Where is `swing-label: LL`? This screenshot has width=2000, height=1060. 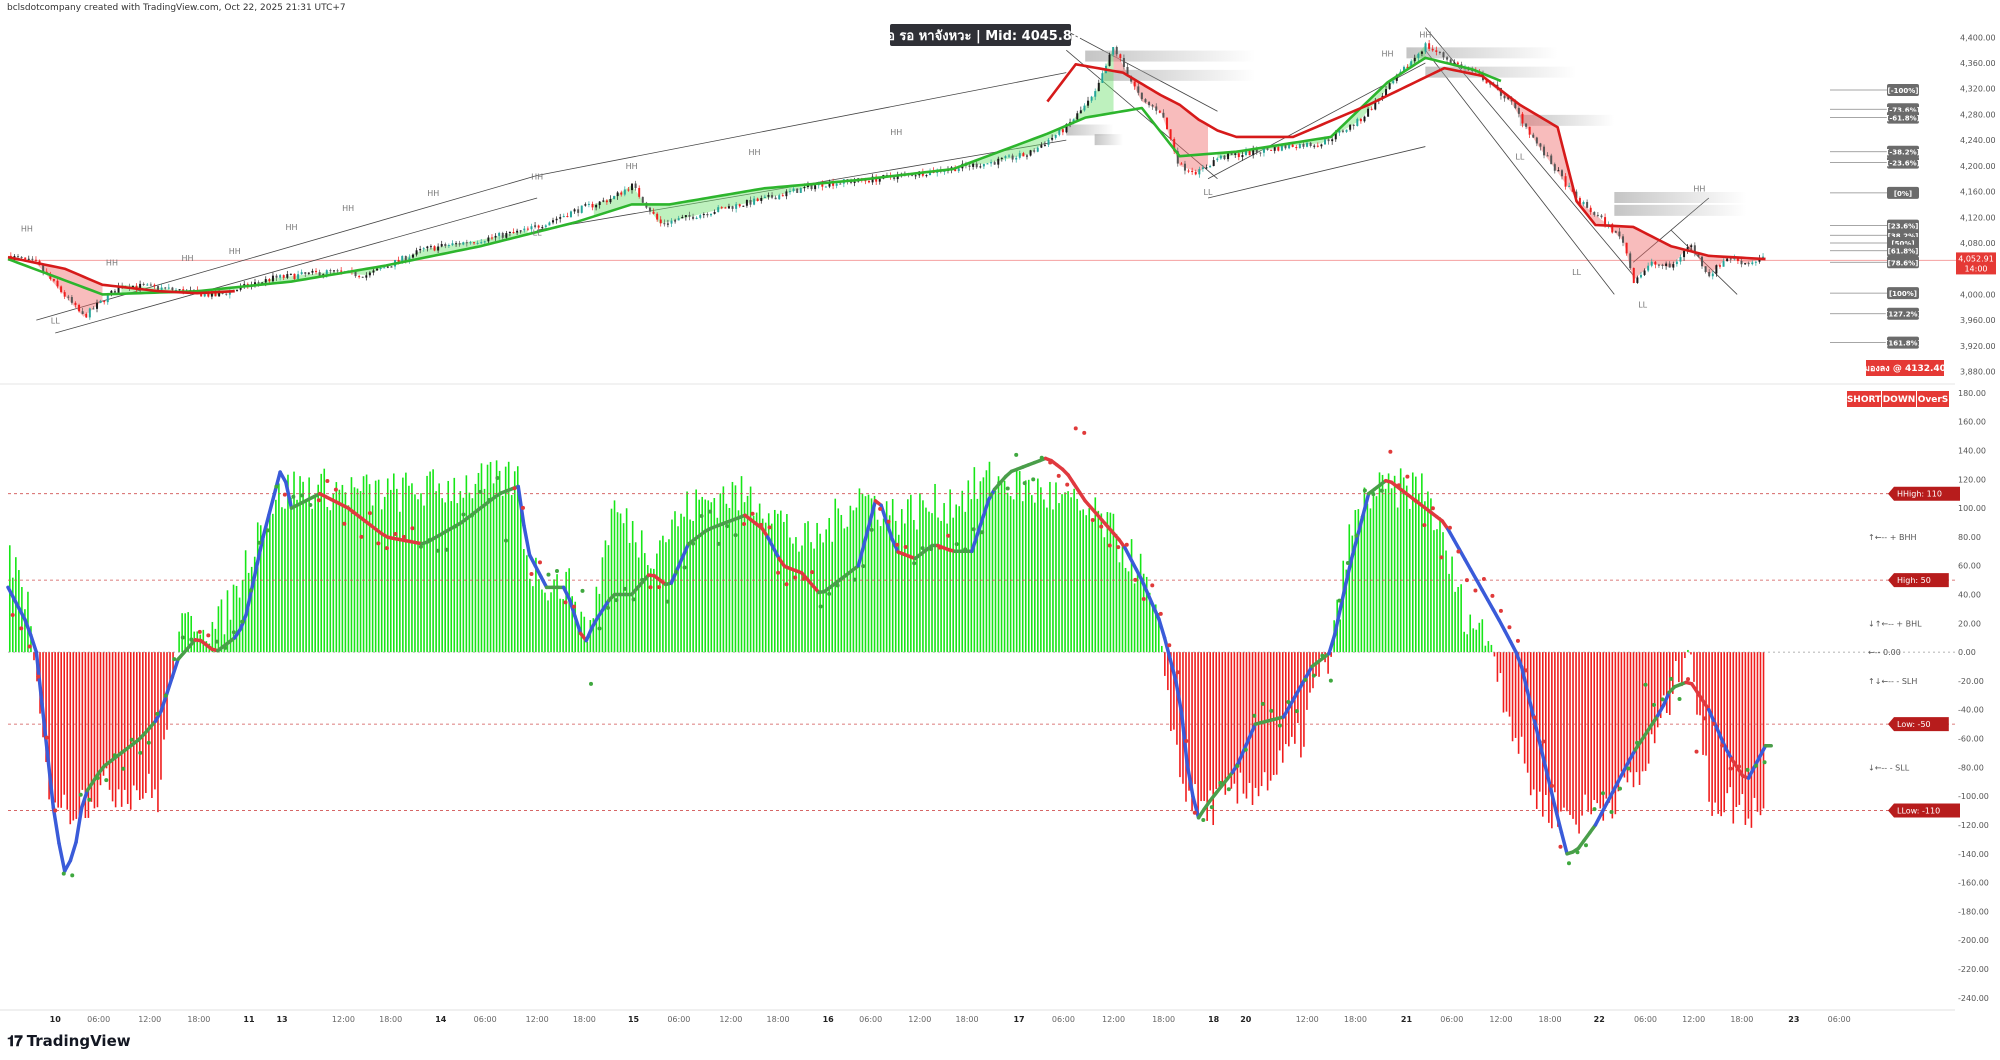 swing-label: LL is located at coordinates (537, 232).